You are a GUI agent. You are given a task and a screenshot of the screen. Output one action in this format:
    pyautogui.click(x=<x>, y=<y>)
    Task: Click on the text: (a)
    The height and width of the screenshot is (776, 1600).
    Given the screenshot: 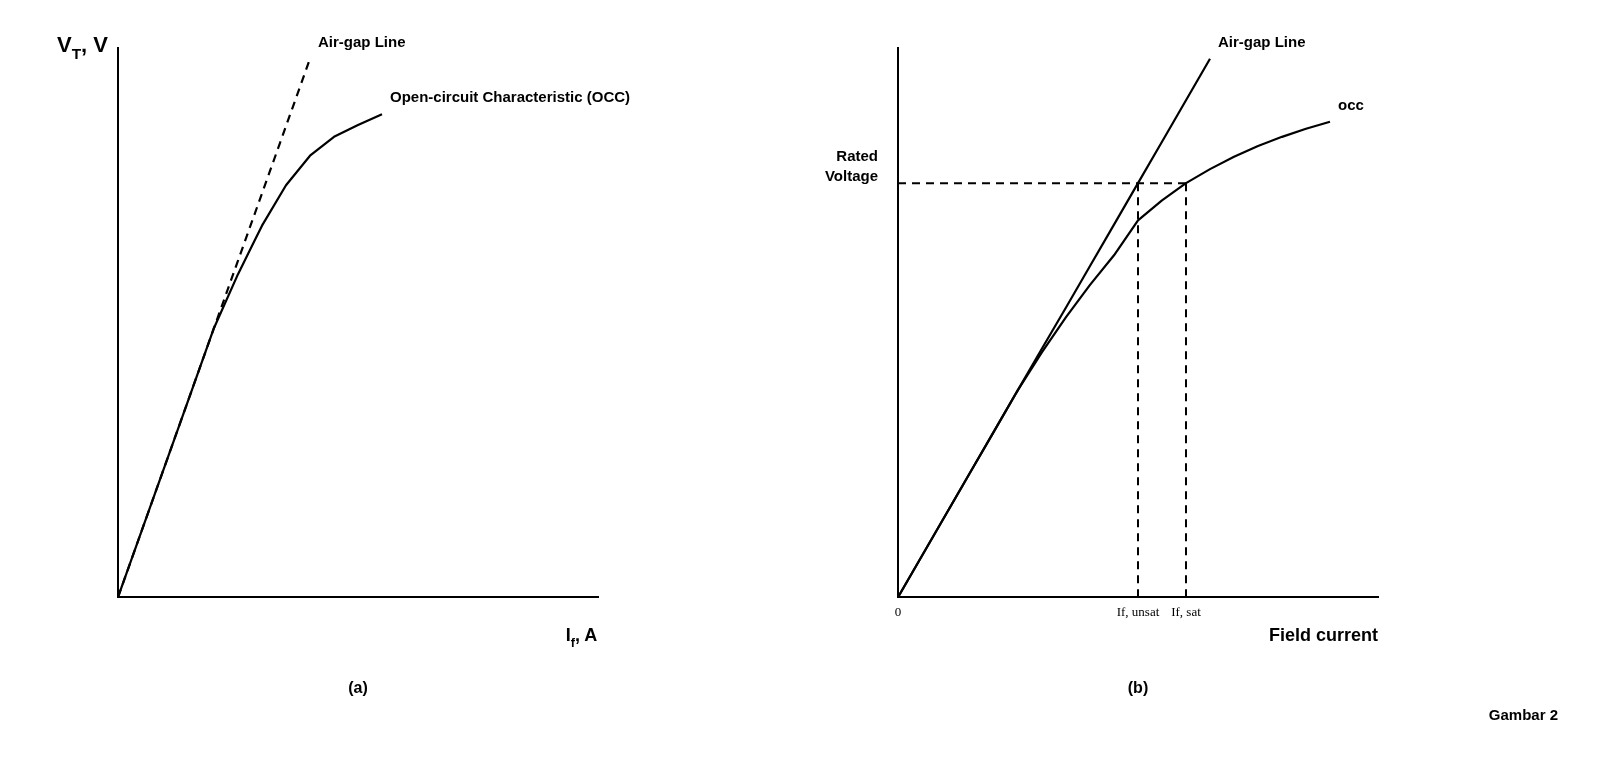 What is the action you would take?
    pyautogui.click(x=358, y=687)
    